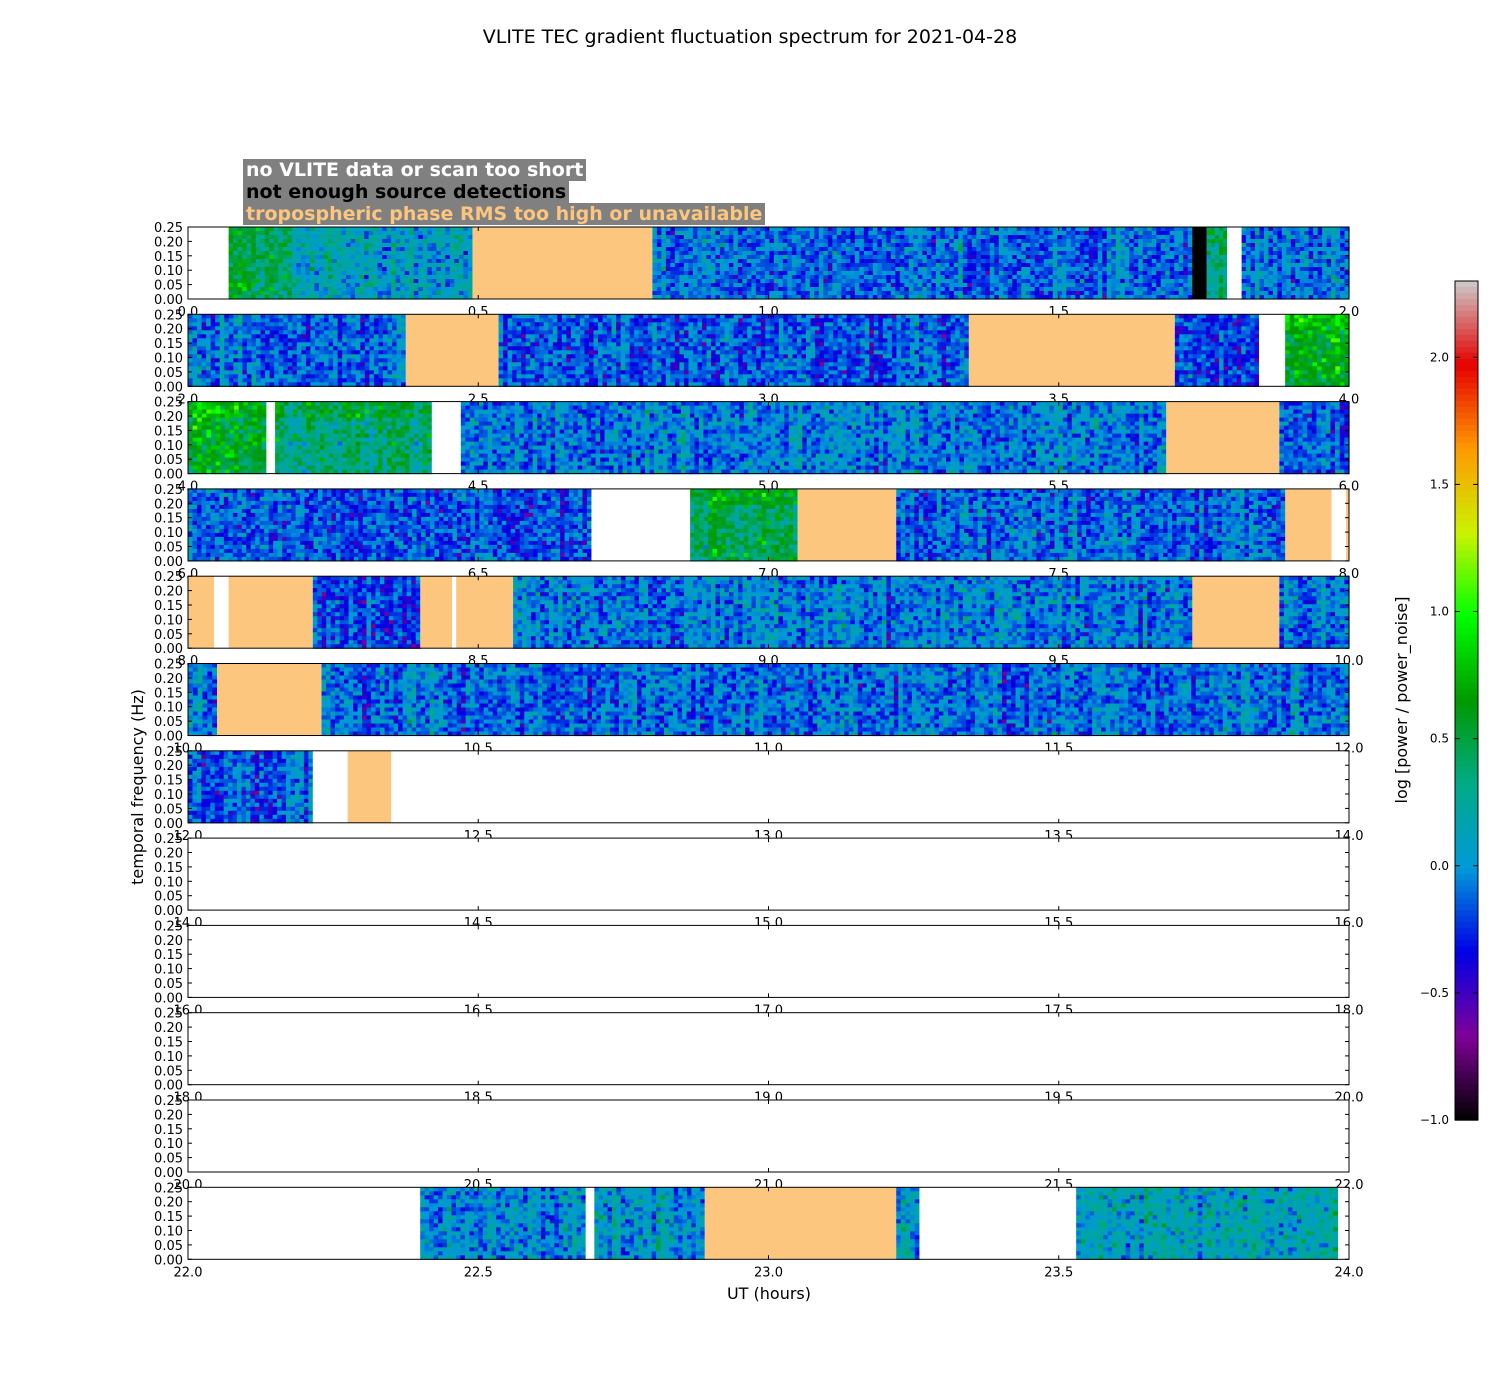 The width and height of the screenshot is (1500, 1400). Describe the element at coordinates (406, 192) in the screenshot. I see `legend-few-detections: not enough source detections` at that location.